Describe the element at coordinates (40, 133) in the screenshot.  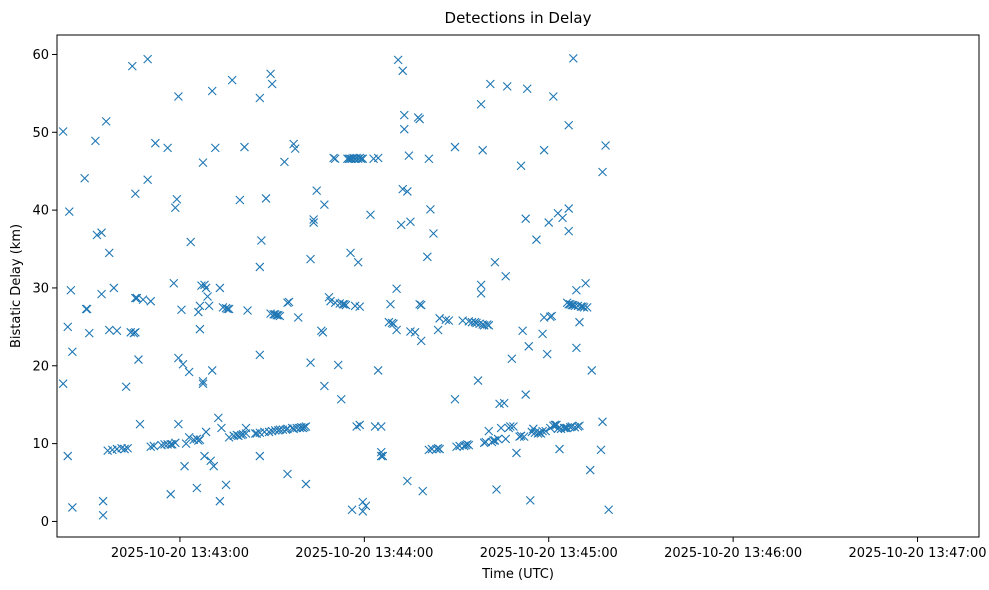
I see `y-tick-label: 50` at that location.